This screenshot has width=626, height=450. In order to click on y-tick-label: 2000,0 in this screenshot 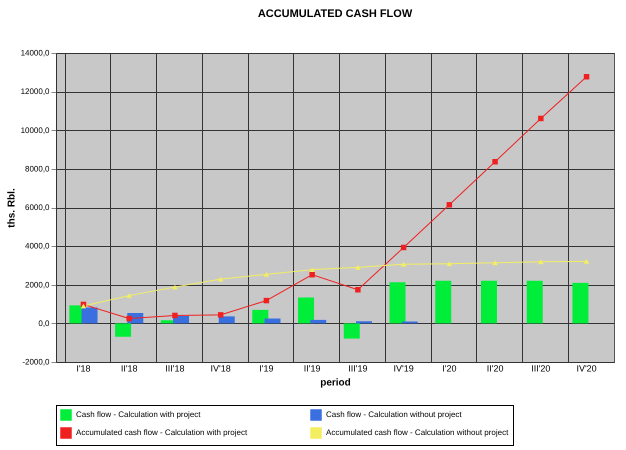, I will do `click(37, 285)`.